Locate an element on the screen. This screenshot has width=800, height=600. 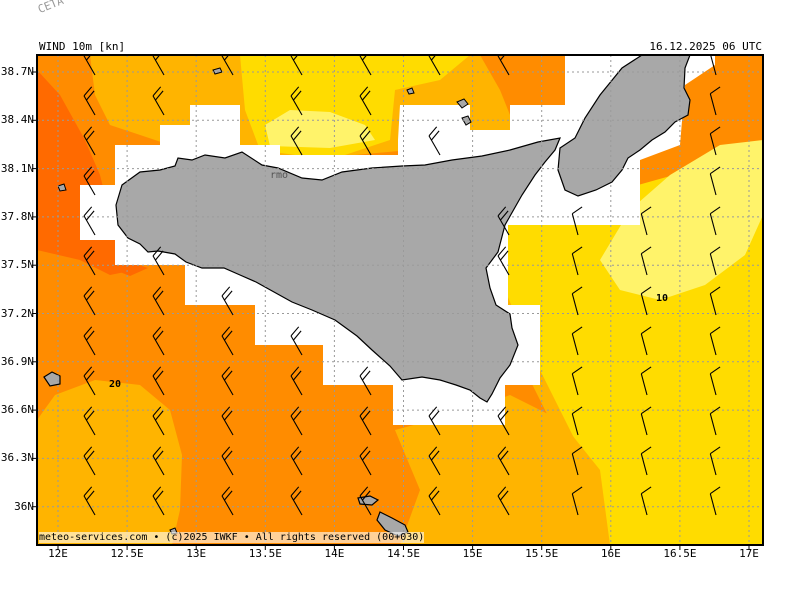
lon-tick-label: 14E is located at coordinates (334, 553).